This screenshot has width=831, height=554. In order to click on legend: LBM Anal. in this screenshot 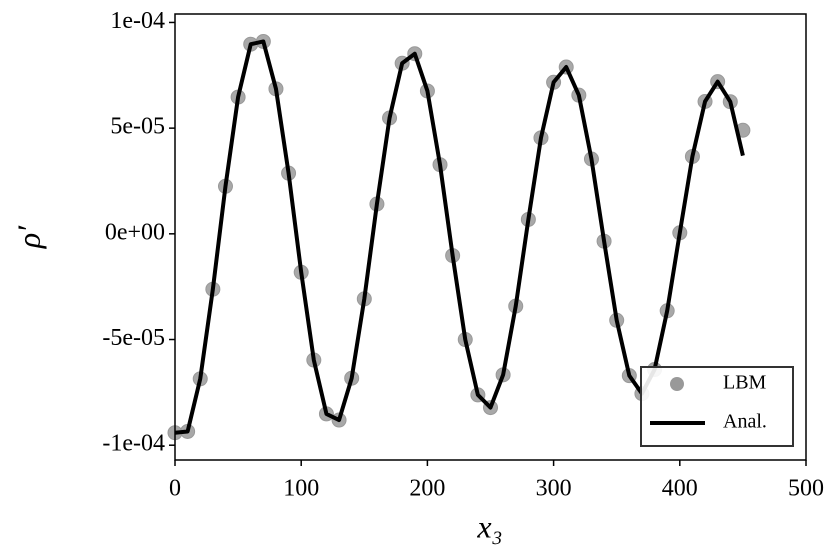, I will do `click(717, 406)`.